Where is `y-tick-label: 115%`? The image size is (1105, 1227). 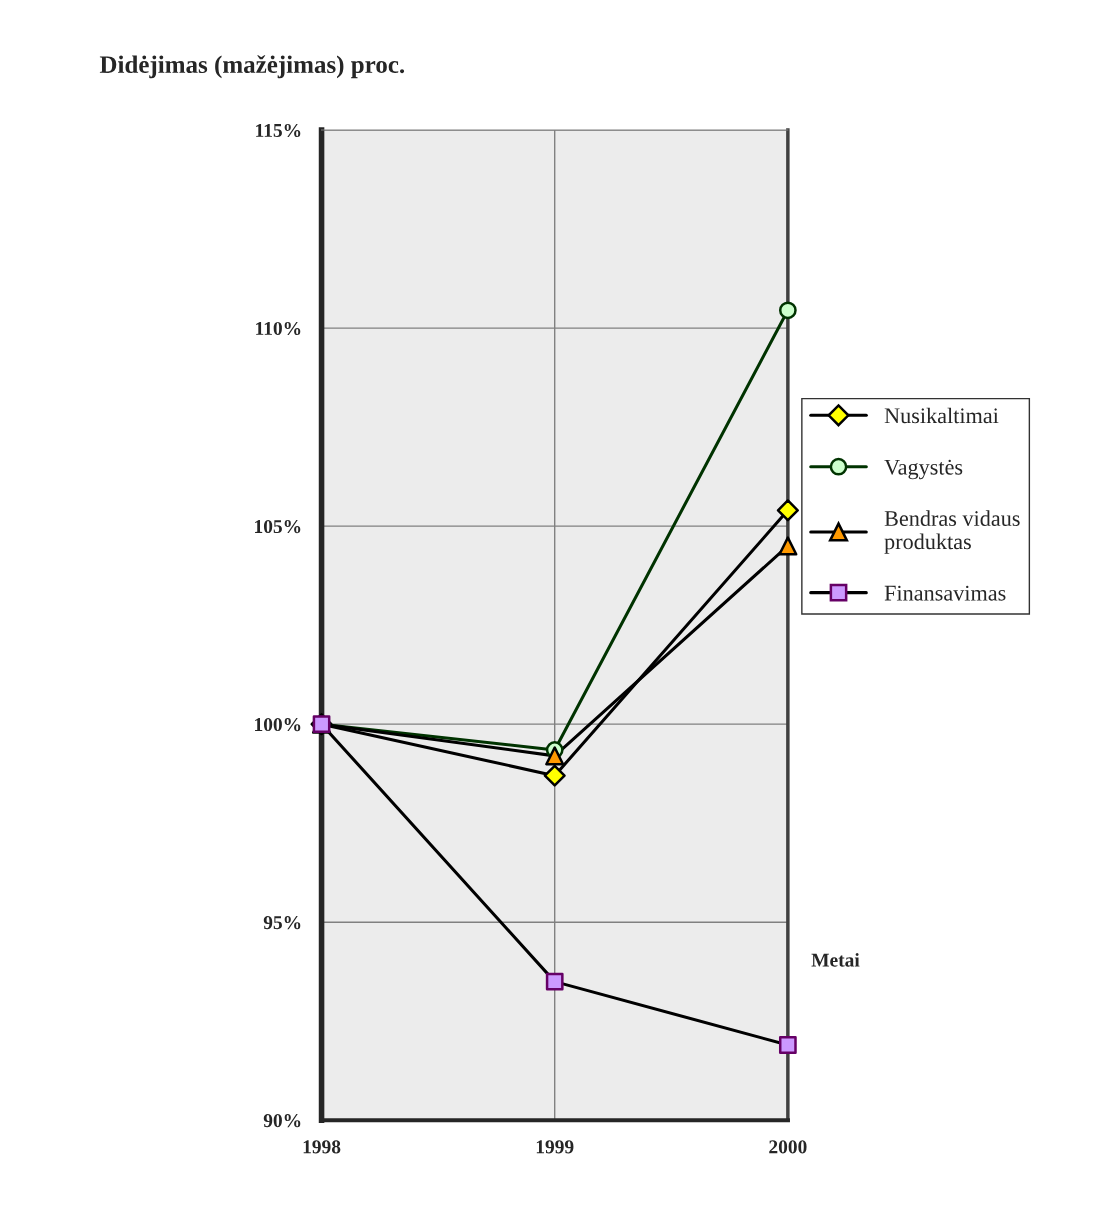 y-tick-label: 115% is located at coordinates (278, 130).